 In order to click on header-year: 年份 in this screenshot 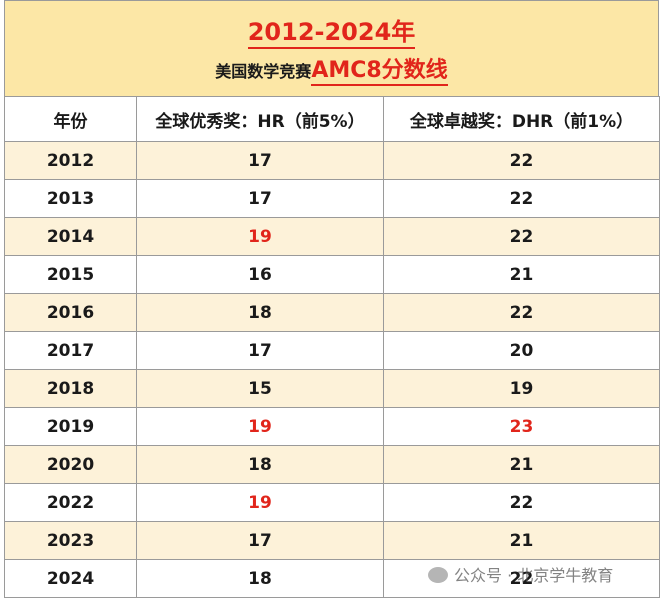, I will do `click(70, 119)`.